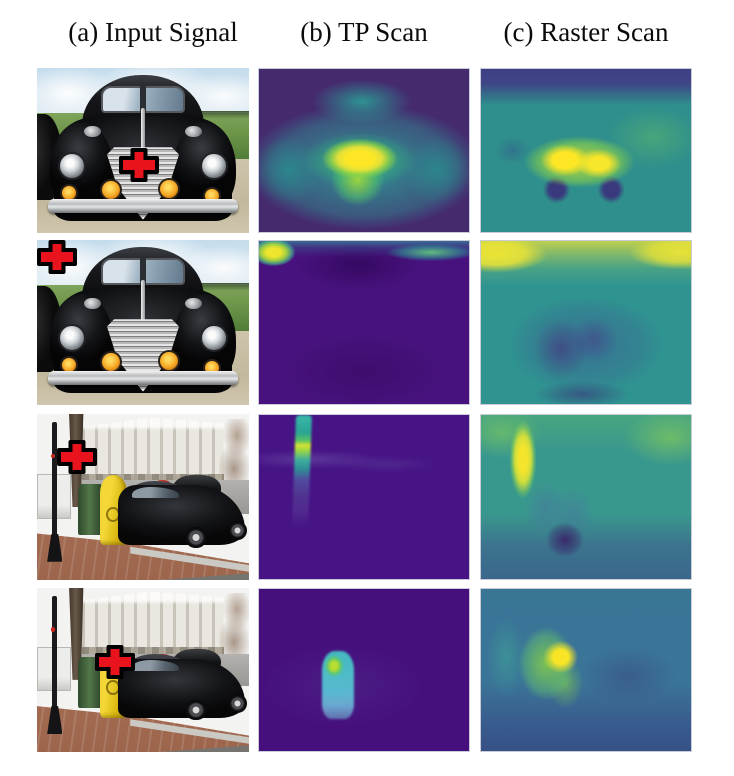  What do you see at coordinates (91, 509) in the screenshot?
I see `green-trash-bin` at bounding box center [91, 509].